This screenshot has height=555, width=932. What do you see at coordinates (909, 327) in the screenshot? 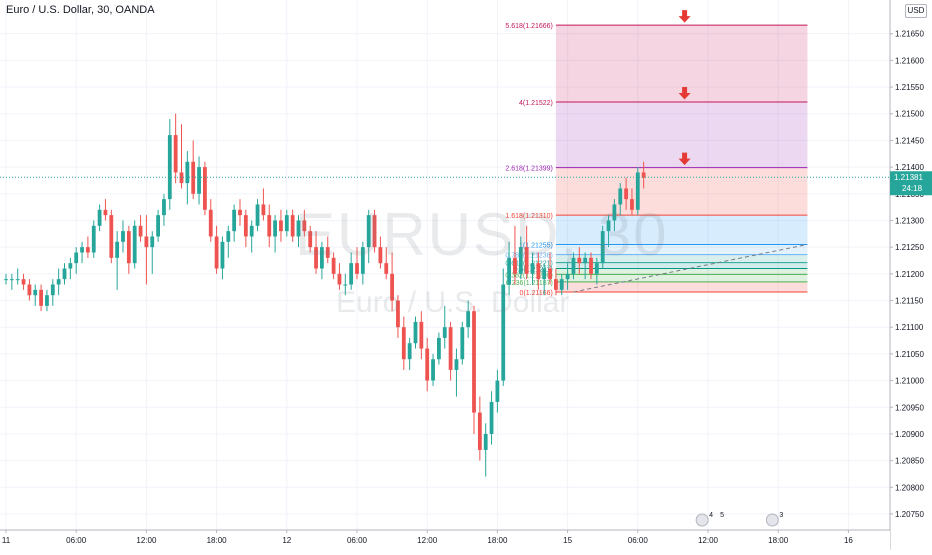
I see `price-axis-label: 1.21100` at bounding box center [909, 327].